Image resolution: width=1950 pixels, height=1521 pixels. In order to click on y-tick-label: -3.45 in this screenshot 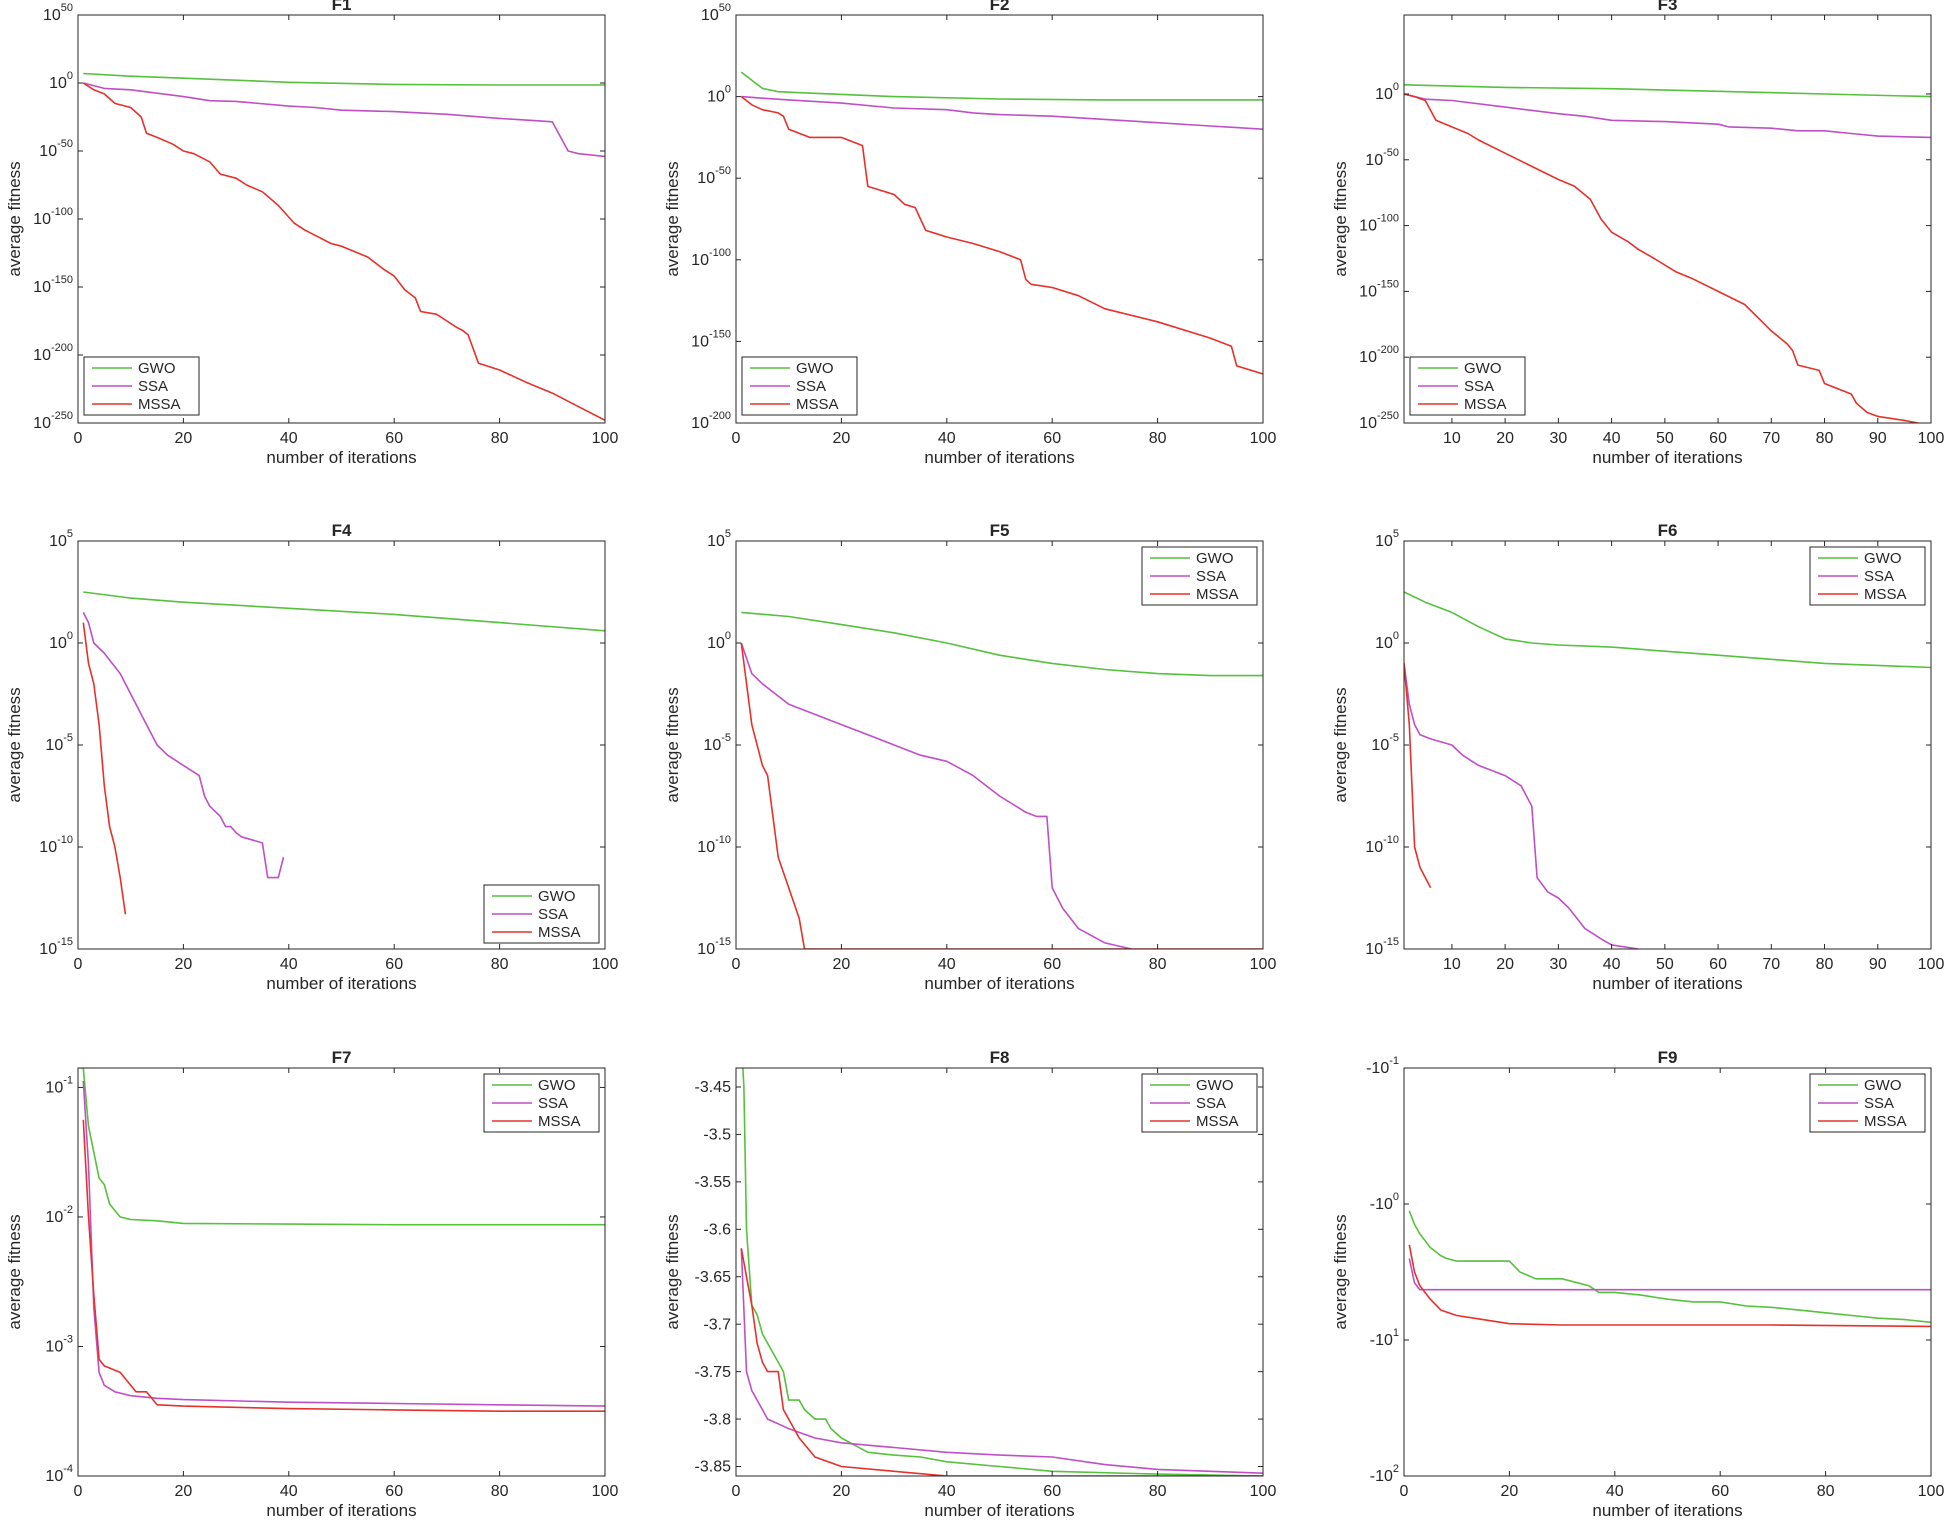, I will do `click(713, 1087)`.